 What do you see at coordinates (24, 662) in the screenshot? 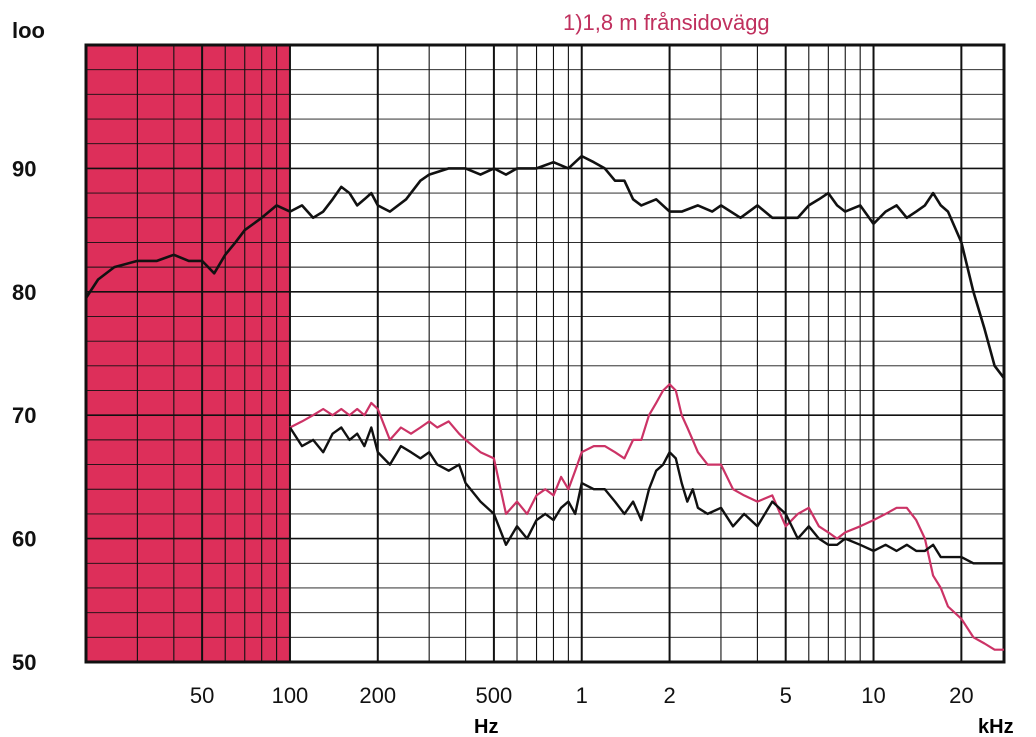
I see `y-tick-label: 50` at bounding box center [24, 662].